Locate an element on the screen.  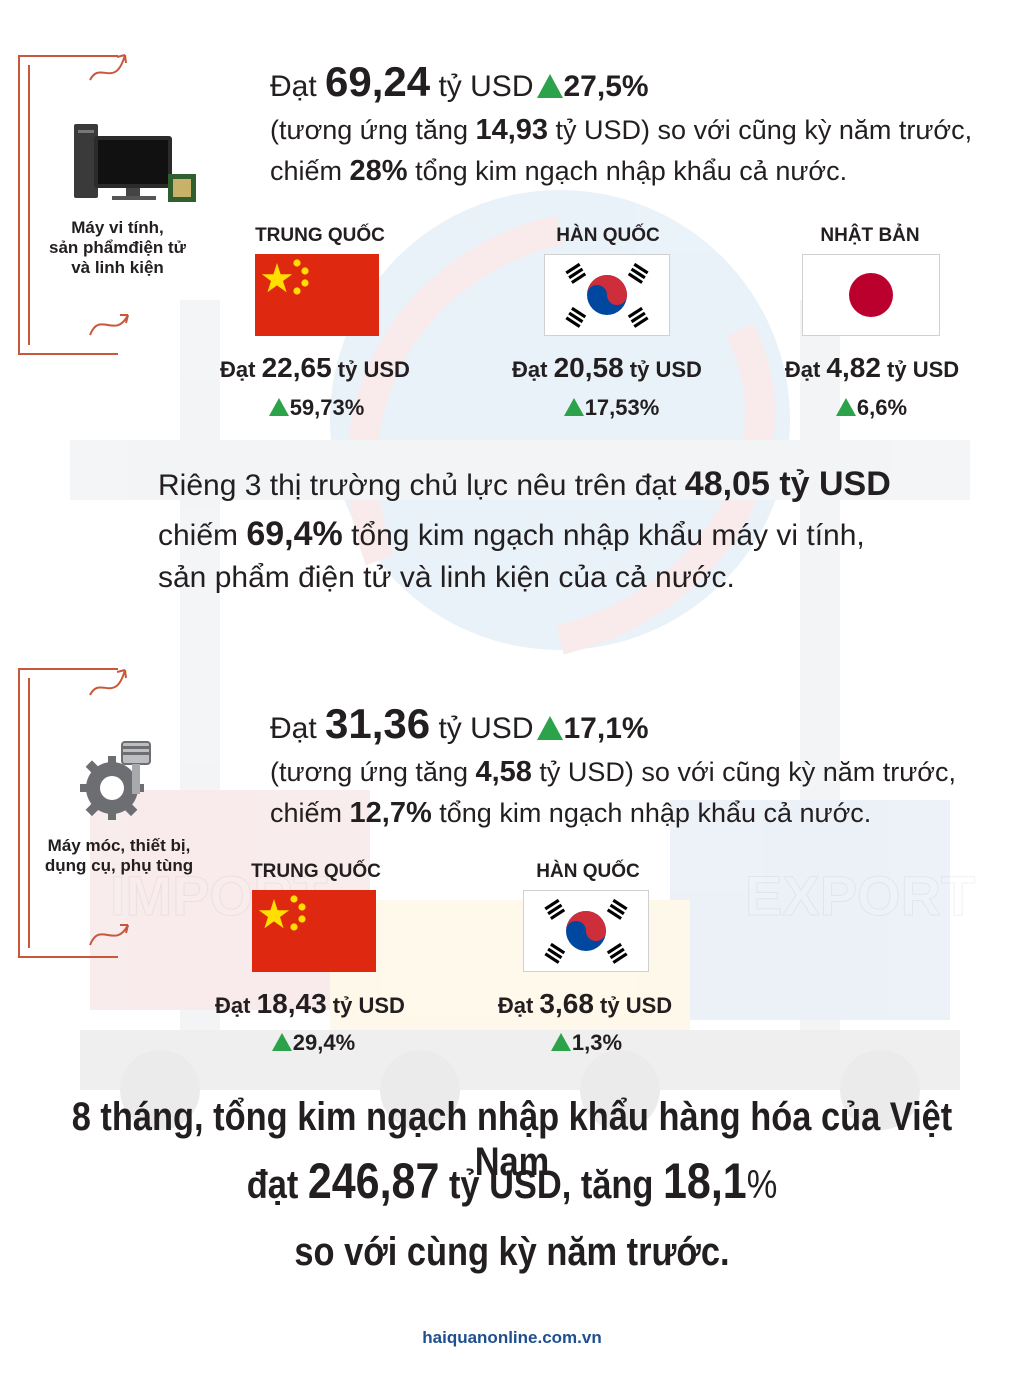
headline: Đạt 31,36 tỷ USD 17,1% is located at coordinates (459, 723).